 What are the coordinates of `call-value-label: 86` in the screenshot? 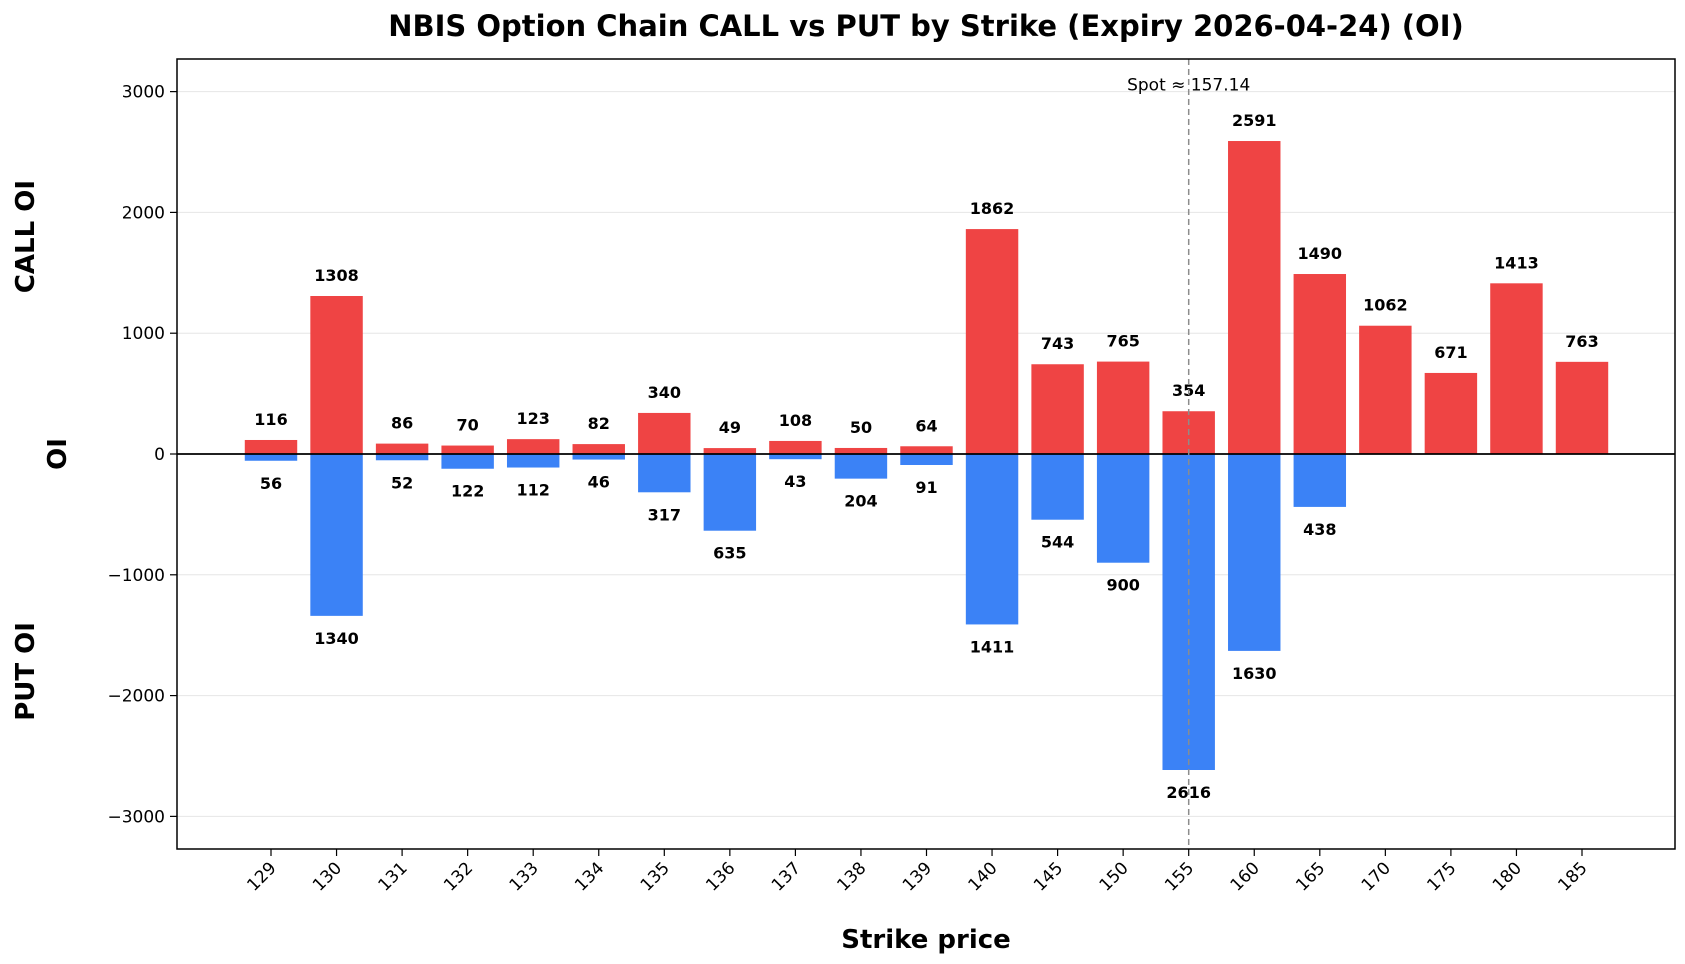 It's located at (402, 423).